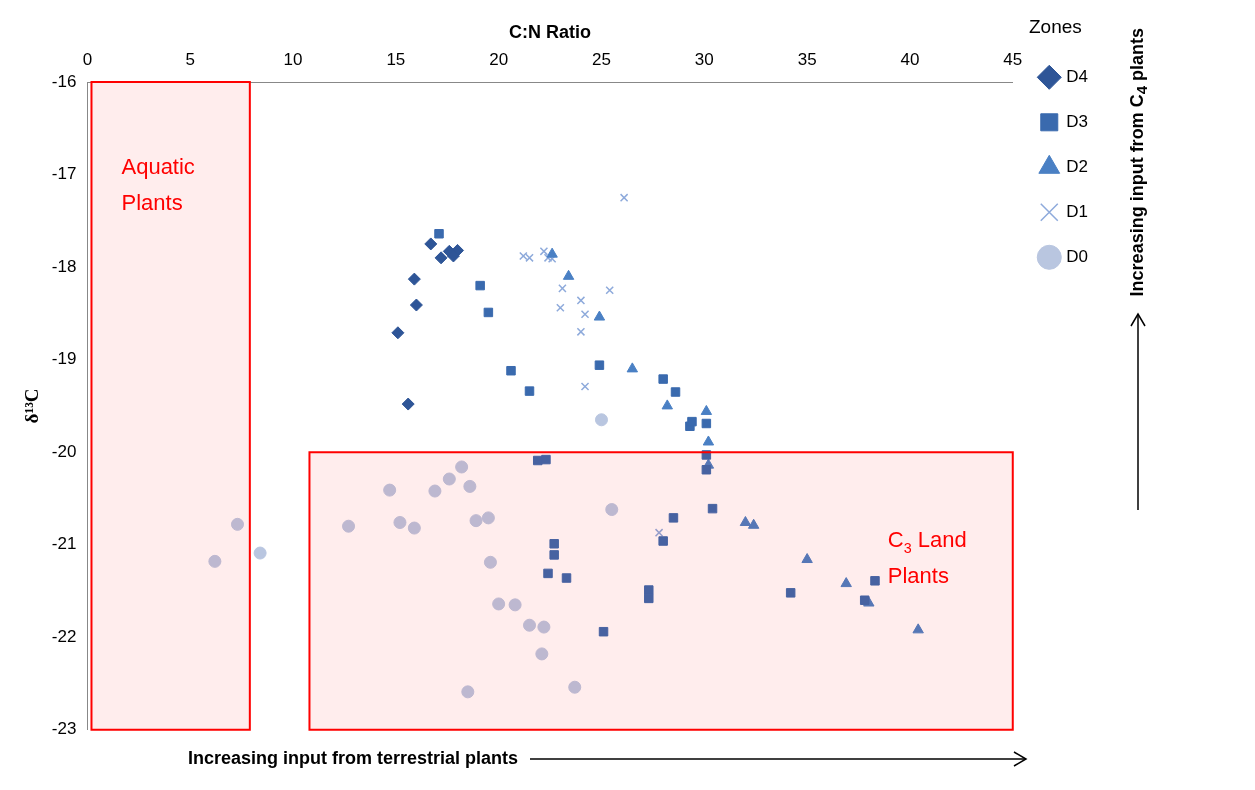 This screenshot has width=1255, height=790. Describe the element at coordinates (64, 544) in the screenshot. I see `y-tick-label: -21` at that location.